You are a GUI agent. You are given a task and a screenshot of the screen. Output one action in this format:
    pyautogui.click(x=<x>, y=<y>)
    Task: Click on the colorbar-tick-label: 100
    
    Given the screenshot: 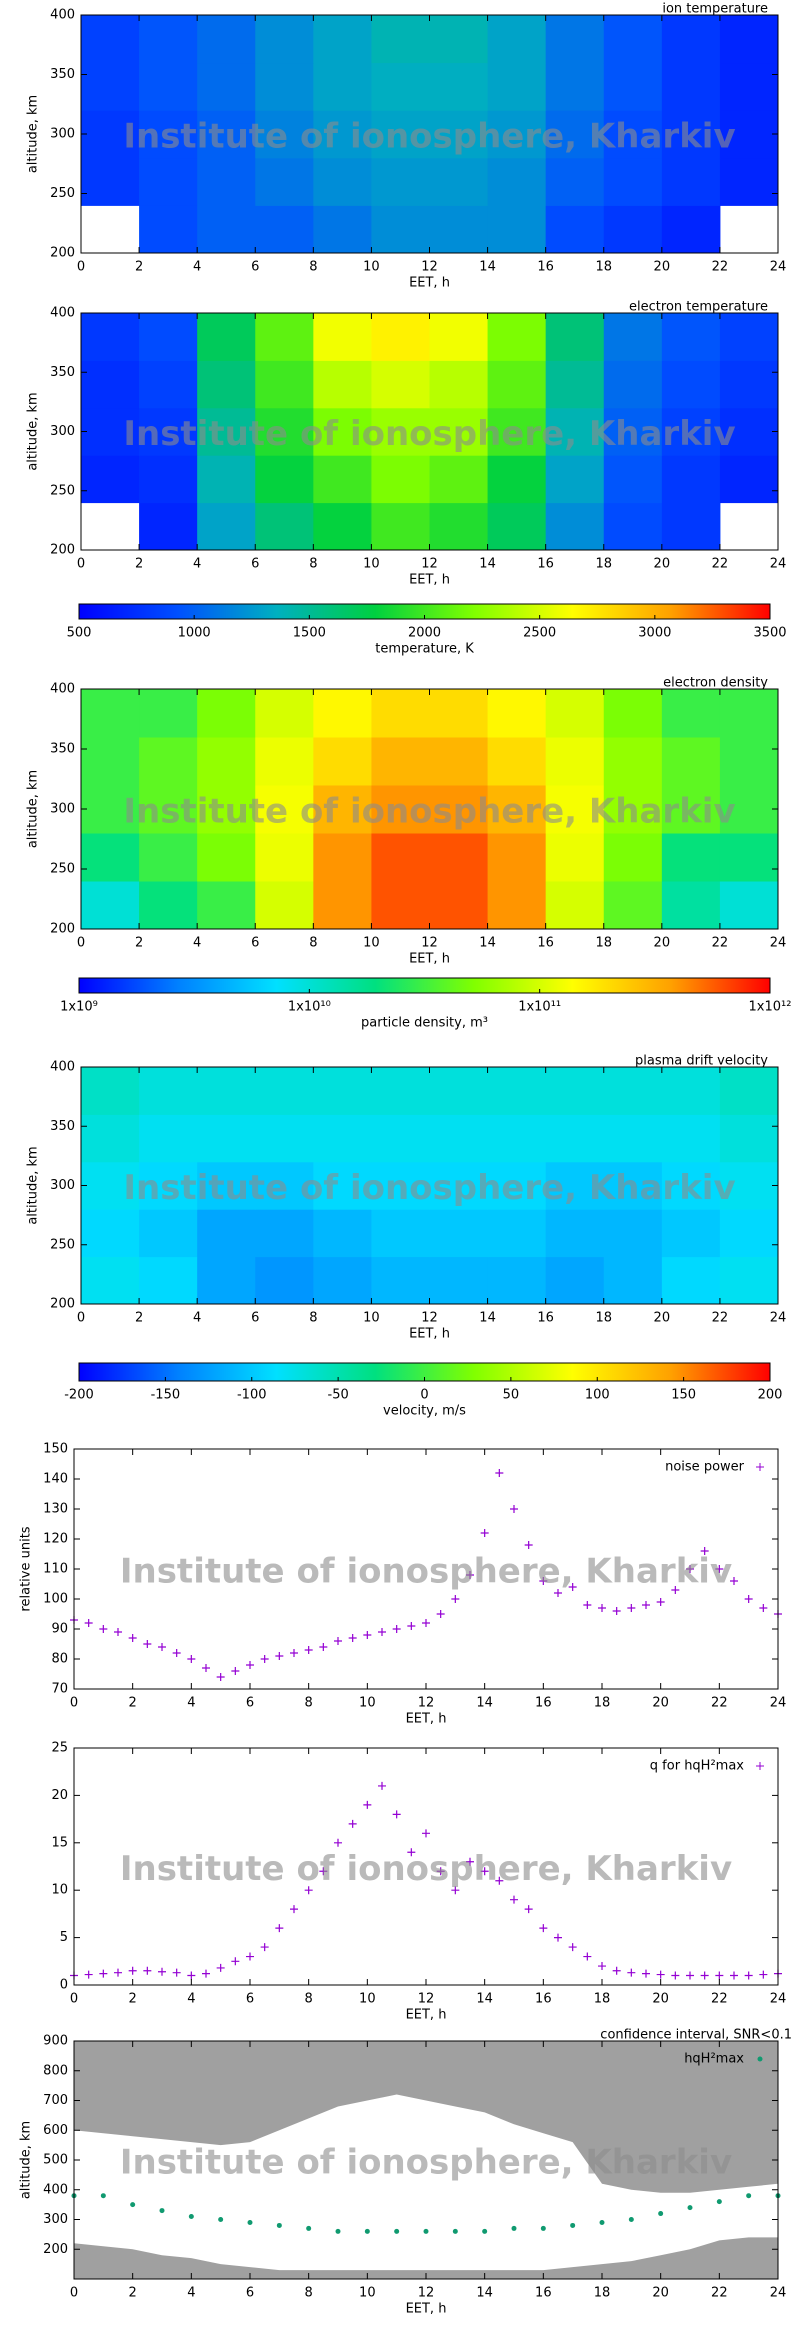 What is the action you would take?
    pyautogui.click(x=597, y=1395)
    